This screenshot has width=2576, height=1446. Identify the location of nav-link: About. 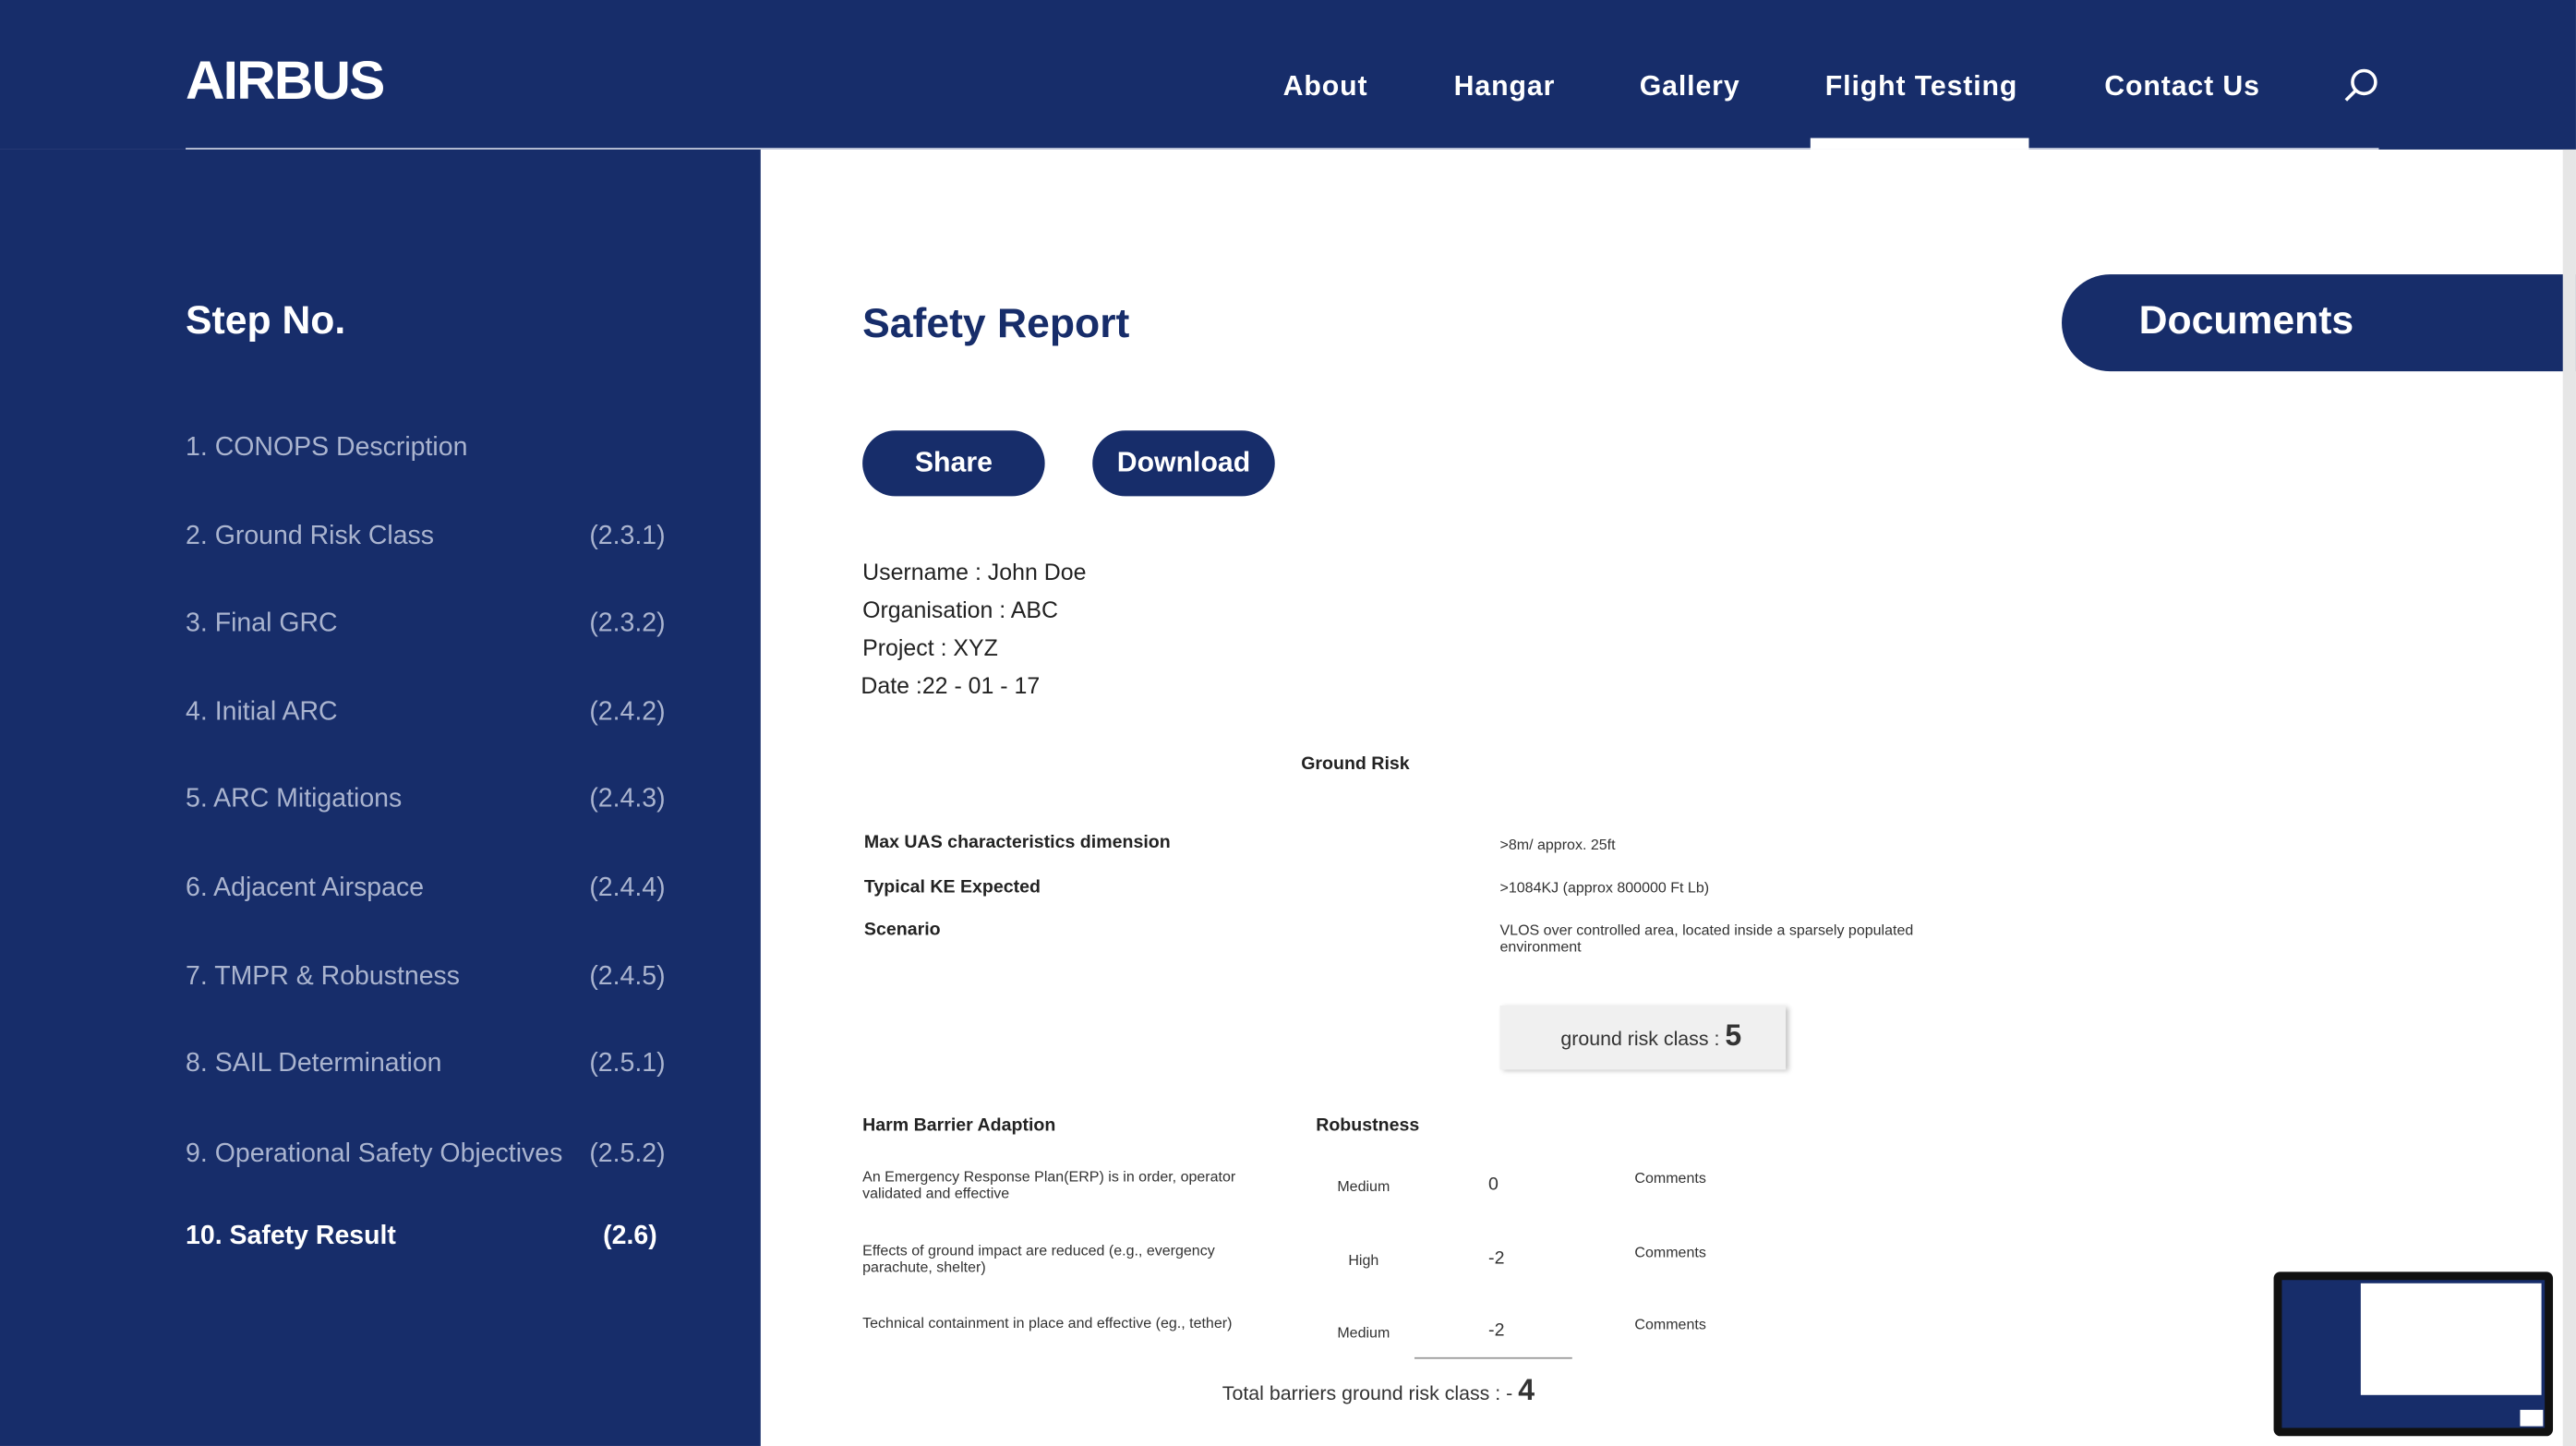
(1325, 86).